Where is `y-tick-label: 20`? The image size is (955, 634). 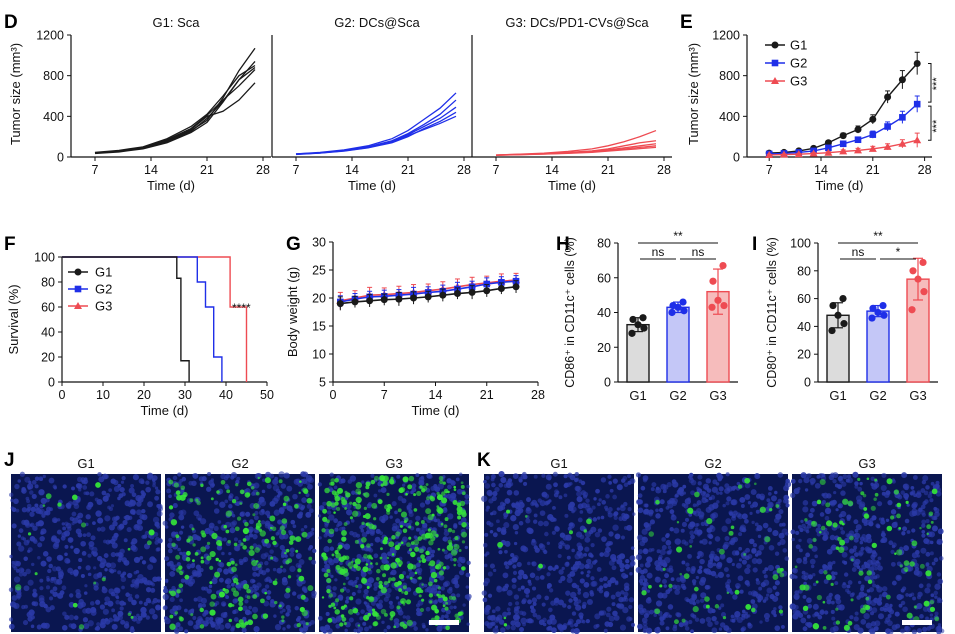 y-tick-label: 20 is located at coordinates (604, 348).